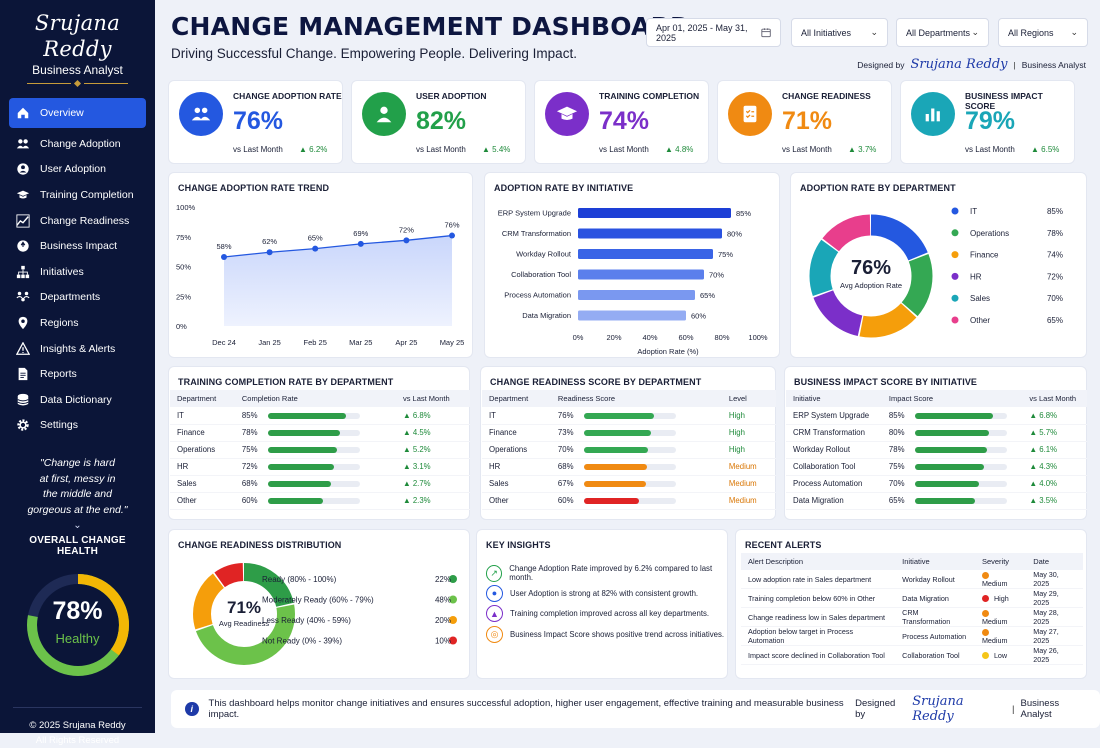 The image size is (1100, 748). I want to click on level-cell: High, so click(748, 416).